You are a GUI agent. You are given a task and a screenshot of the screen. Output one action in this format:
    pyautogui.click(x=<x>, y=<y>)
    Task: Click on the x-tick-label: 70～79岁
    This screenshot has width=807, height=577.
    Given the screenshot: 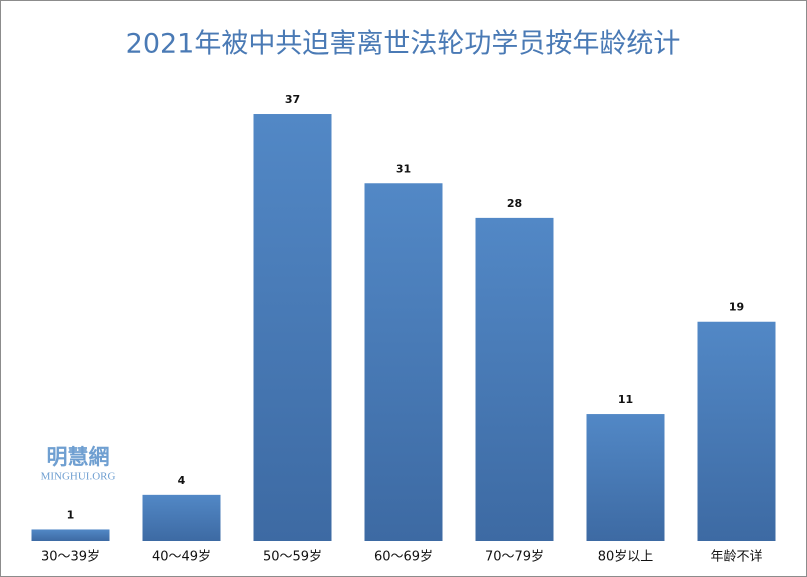 What is the action you would take?
    pyautogui.click(x=514, y=557)
    